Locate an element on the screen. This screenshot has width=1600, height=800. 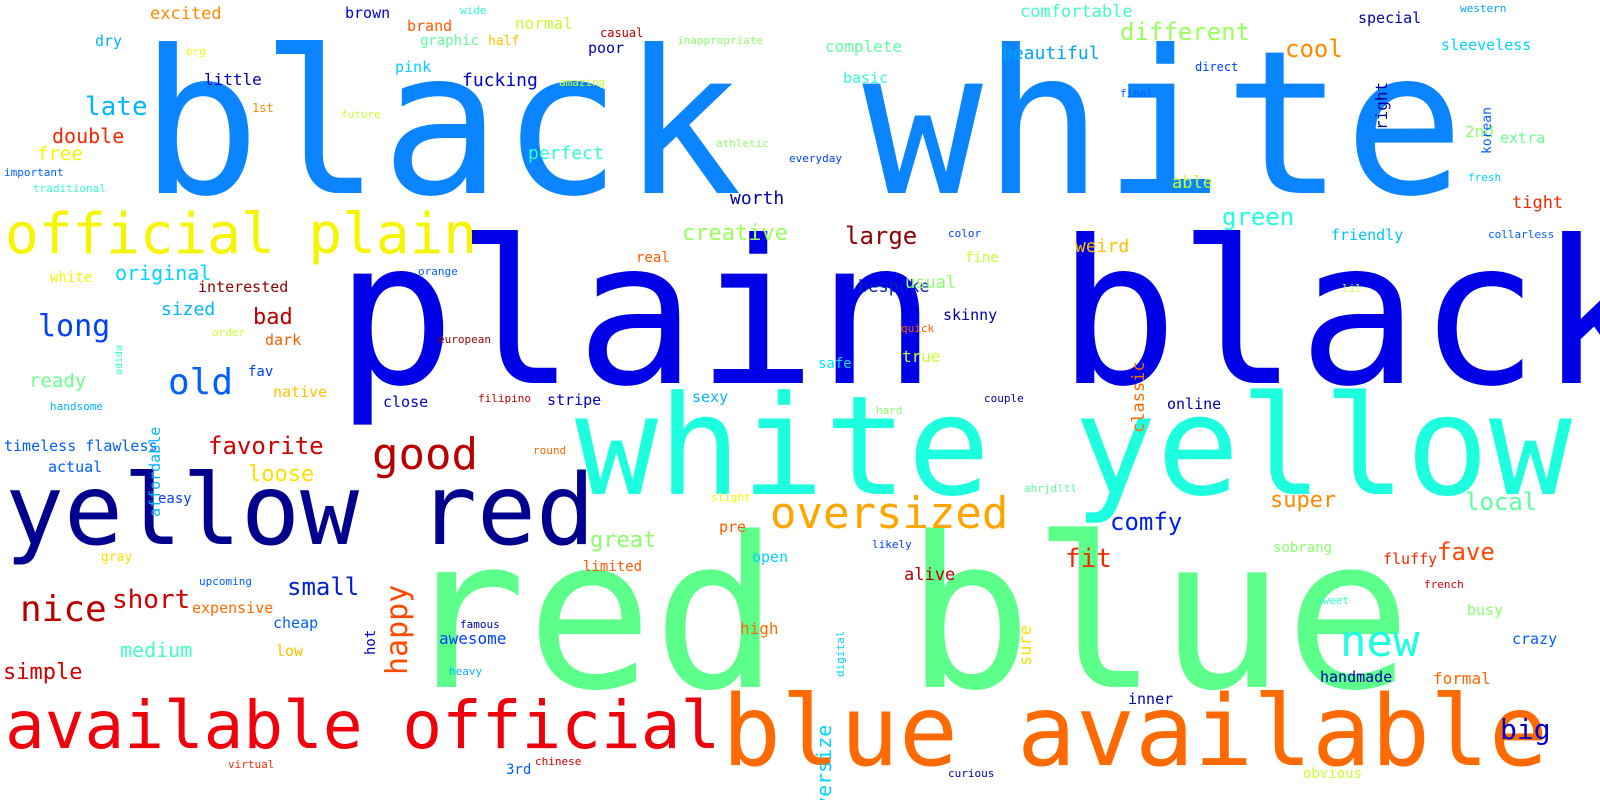
word-medium: medium is located at coordinates (156, 650).